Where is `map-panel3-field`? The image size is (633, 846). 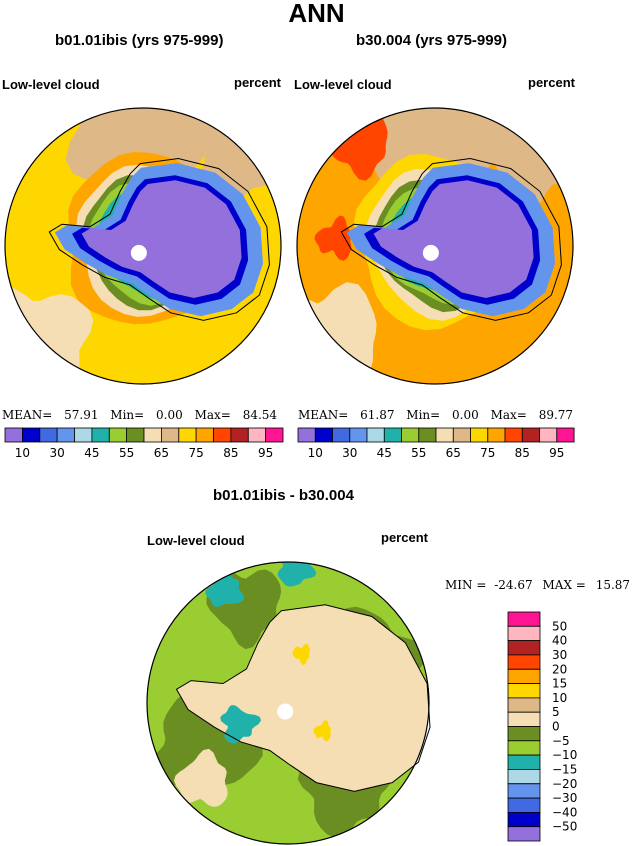
map-panel3-field is located at coordinates (288, 703).